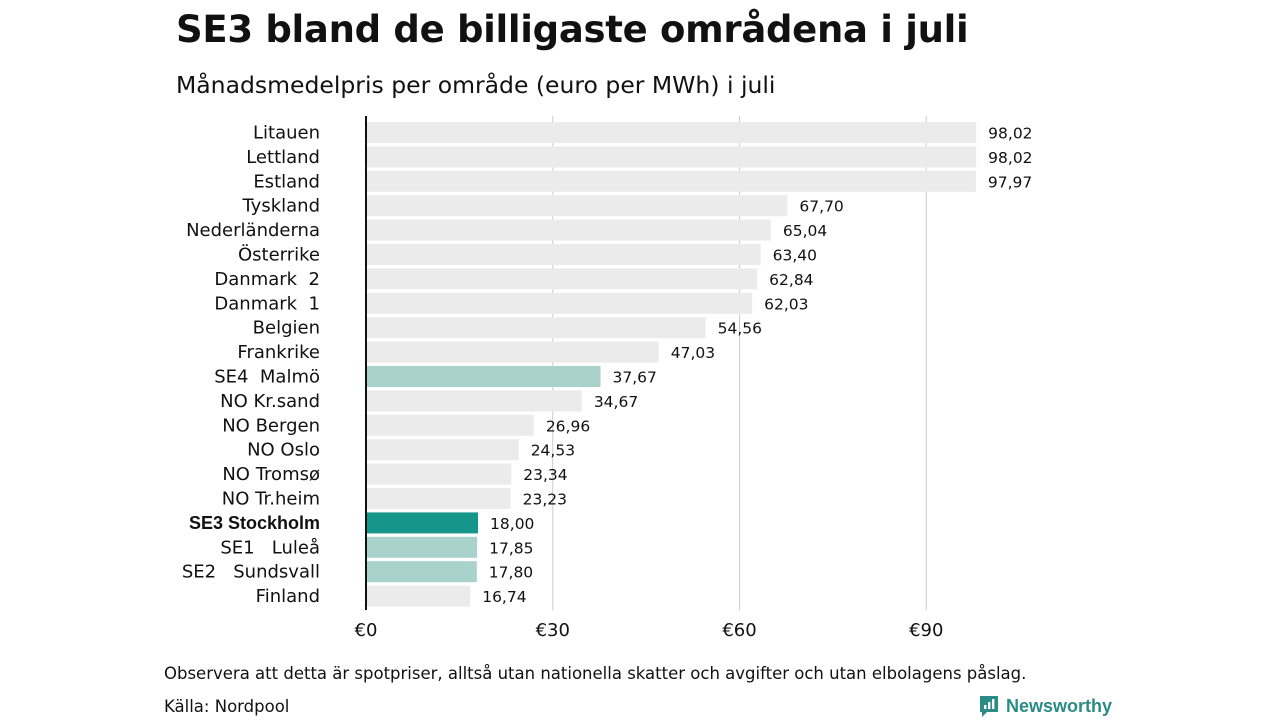 This screenshot has width=1280, height=720. I want to click on category-label: Frankrike, so click(278, 352).